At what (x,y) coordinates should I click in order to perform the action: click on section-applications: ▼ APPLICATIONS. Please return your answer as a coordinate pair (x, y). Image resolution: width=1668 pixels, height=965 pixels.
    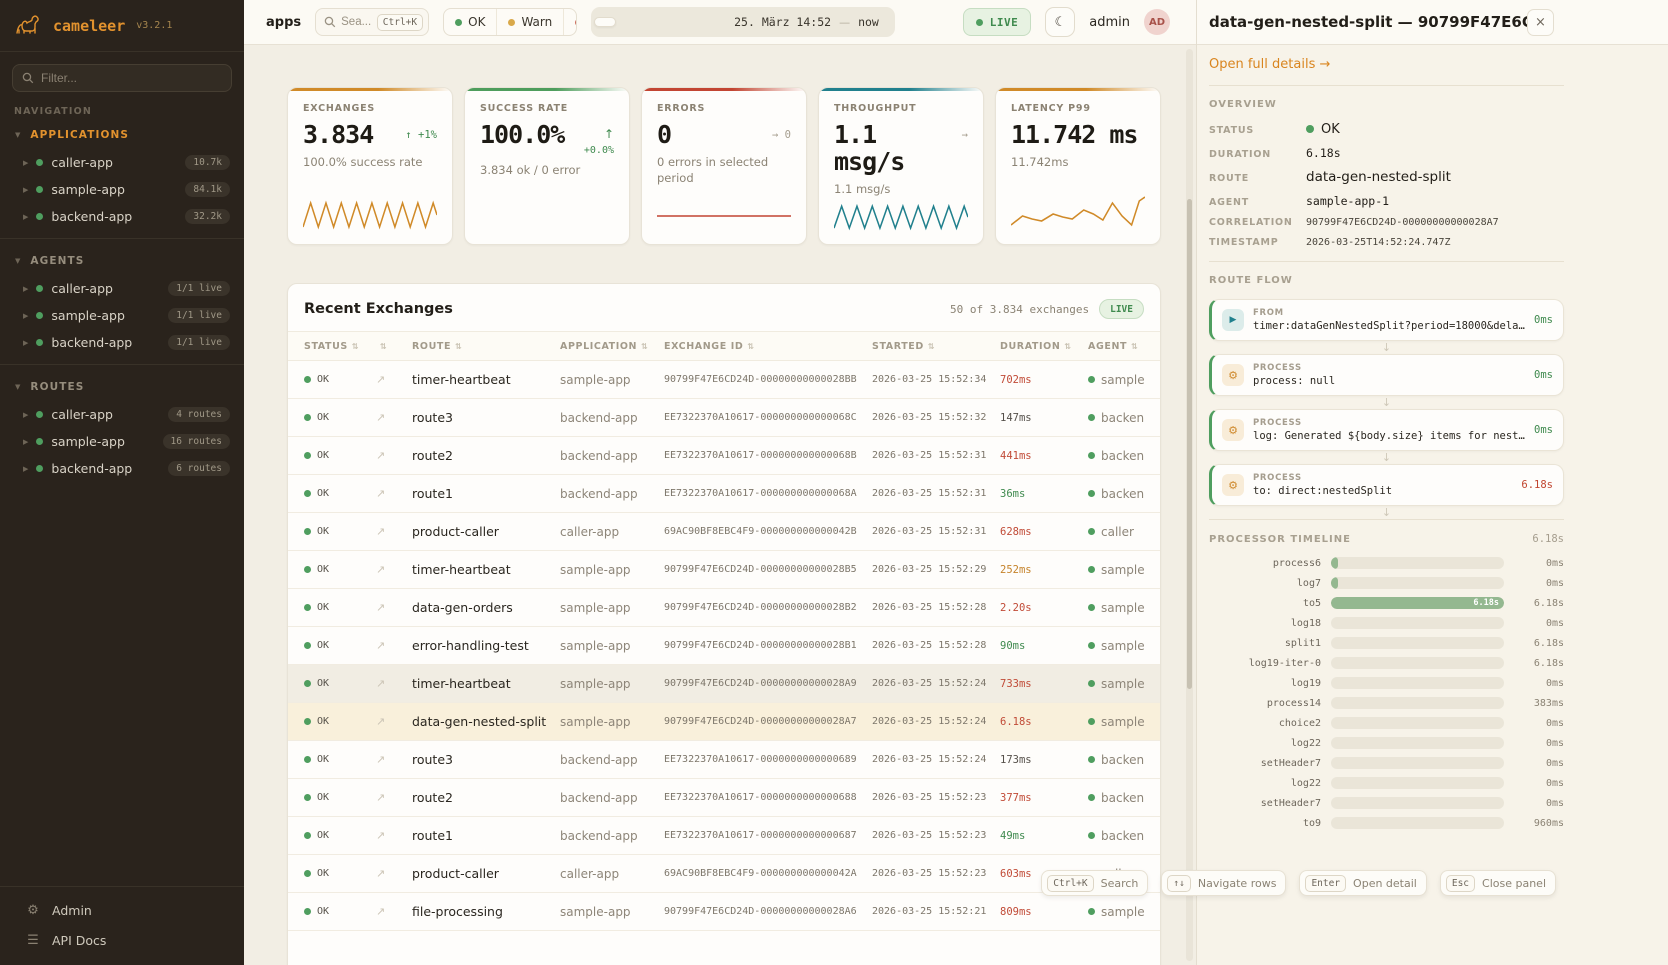
    Looking at the image, I should click on (122, 135).